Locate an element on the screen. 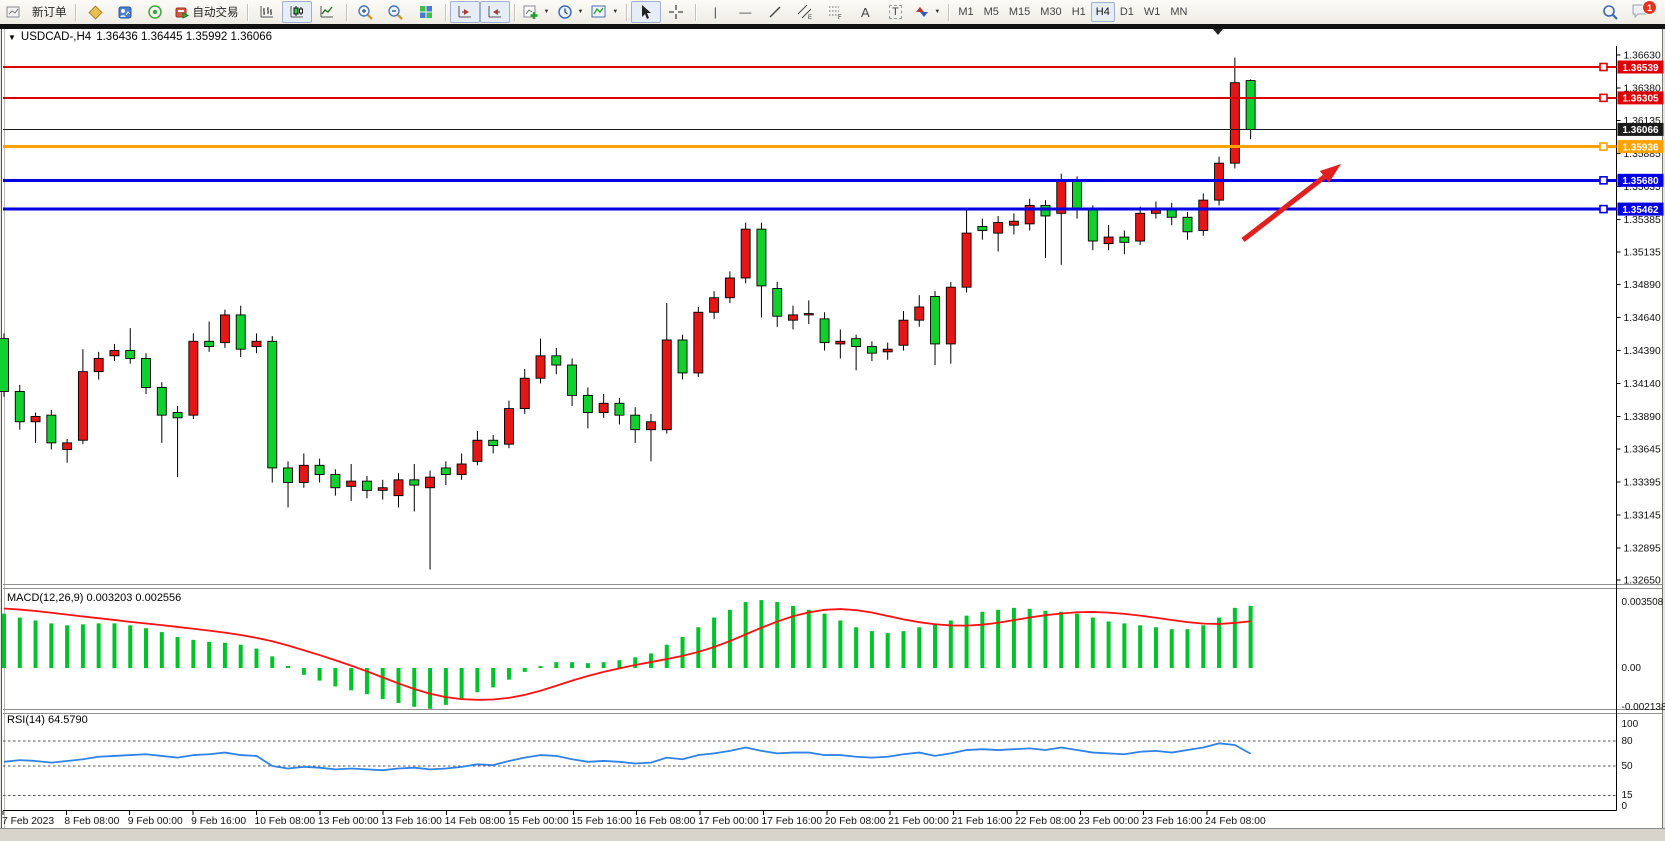 The width and height of the screenshot is (1665, 841). profile-chart-icon is located at coordinates (125, 12).